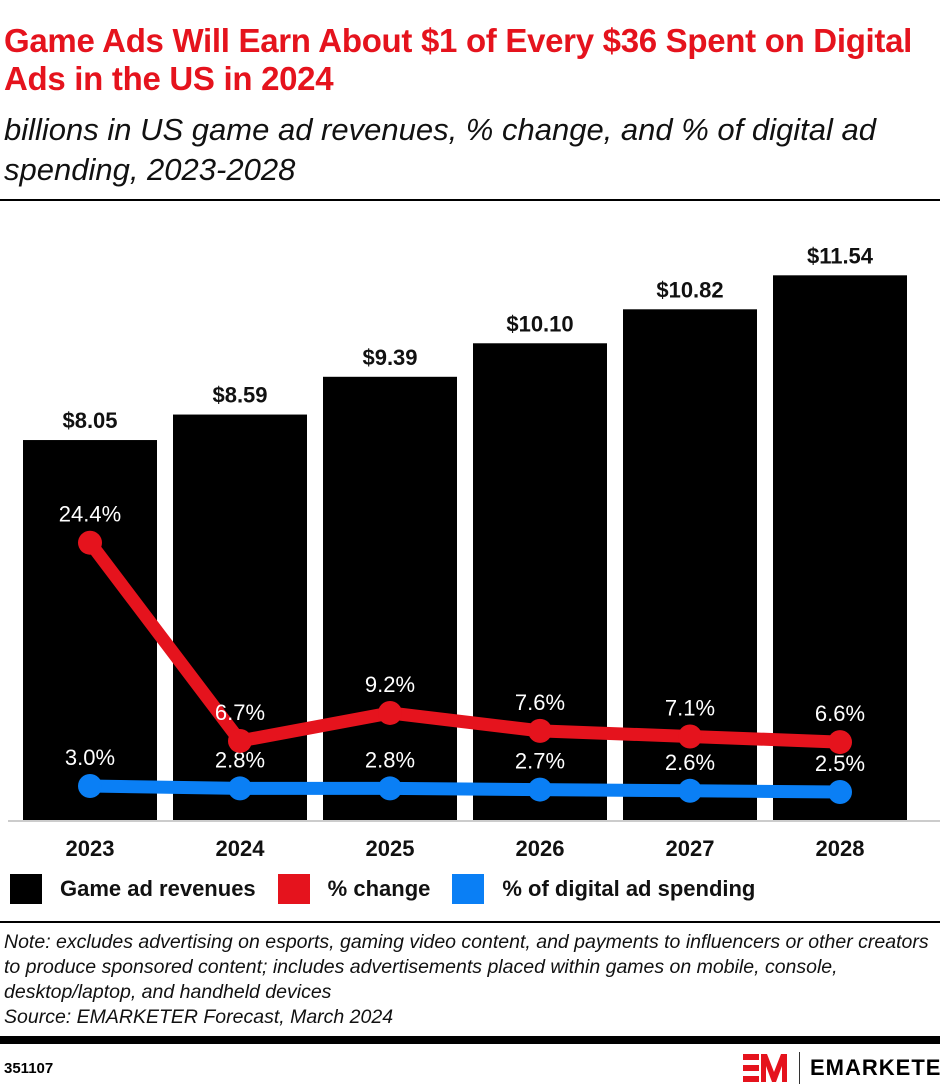  What do you see at coordinates (90, 630) in the screenshot?
I see `bar-2023` at bounding box center [90, 630].